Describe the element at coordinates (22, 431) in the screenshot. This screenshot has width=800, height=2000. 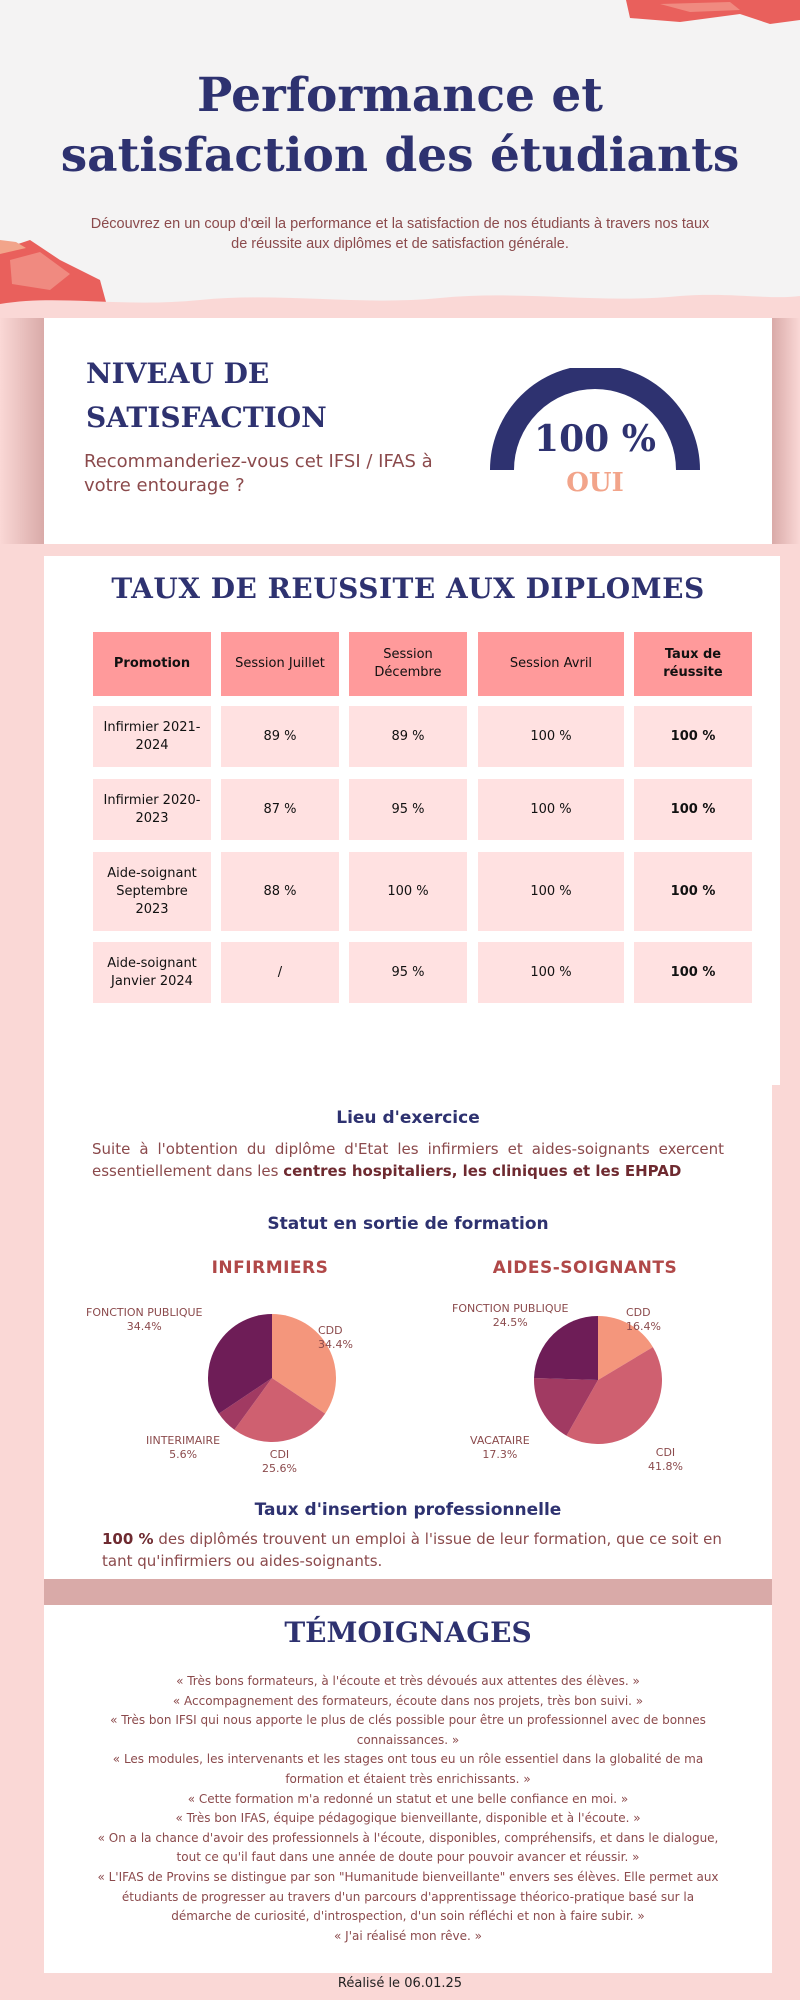
I see `satisfaction-side-shadow-left` at that location.